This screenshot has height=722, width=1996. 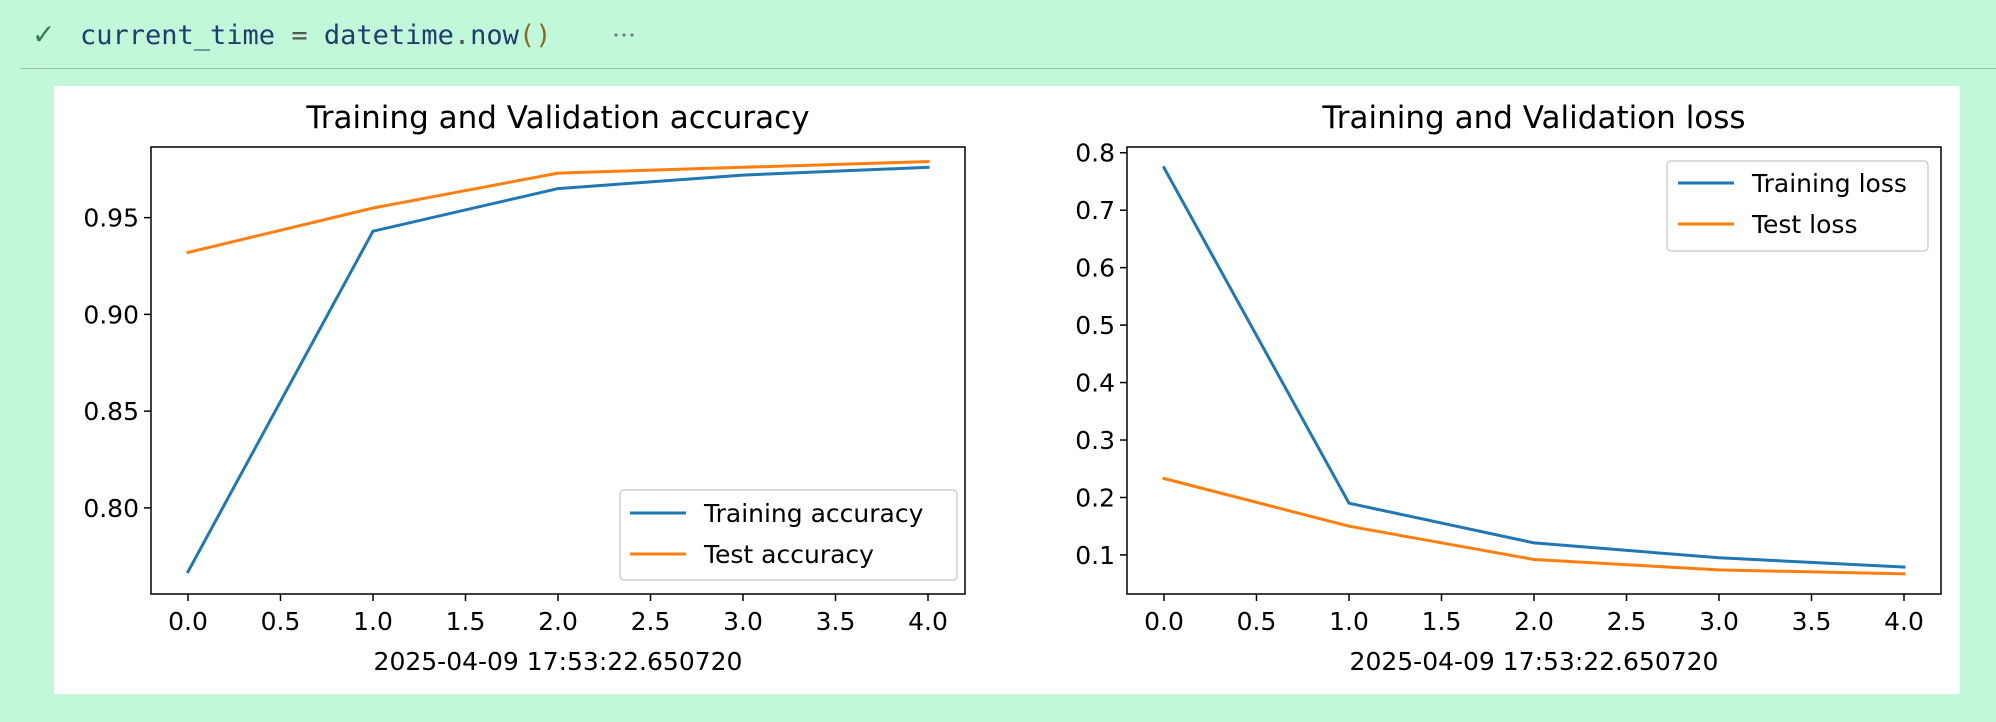 I want to click on y-tick-label: 0.3, so click(x=1095, y=440).